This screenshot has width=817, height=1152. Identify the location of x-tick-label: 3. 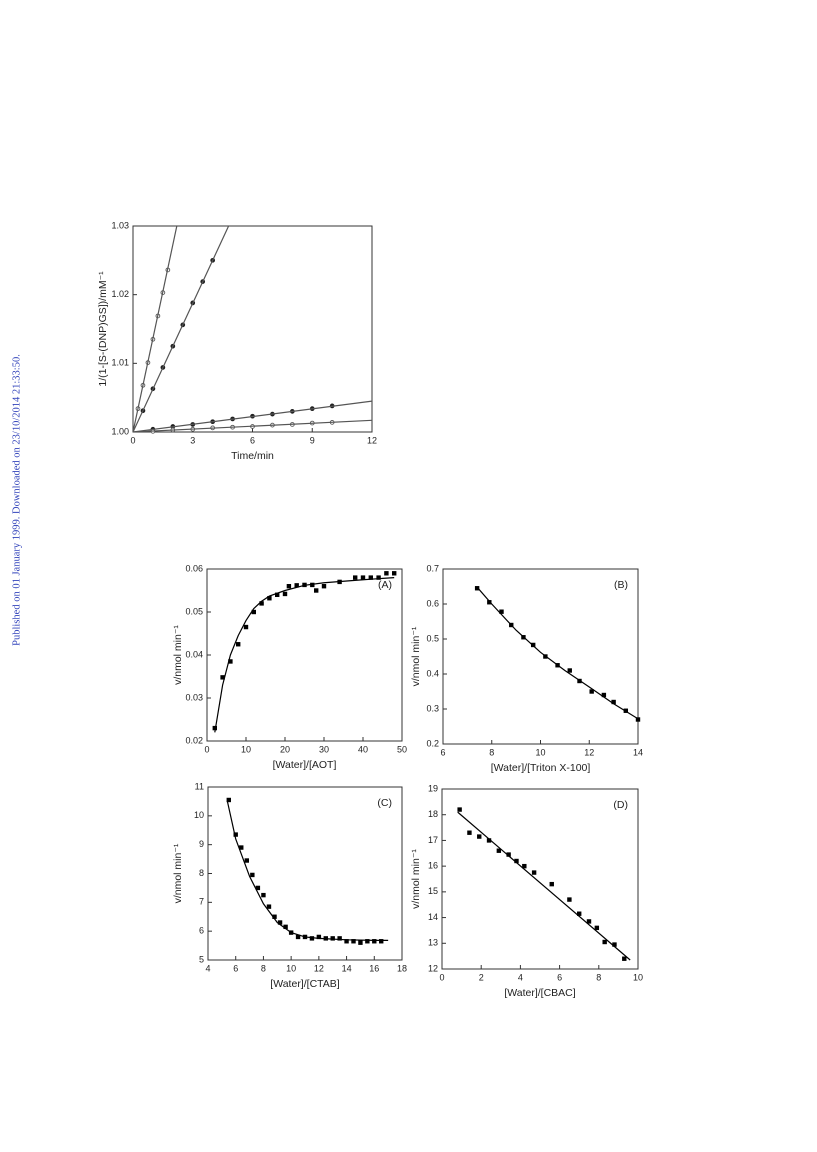
(192, 440).